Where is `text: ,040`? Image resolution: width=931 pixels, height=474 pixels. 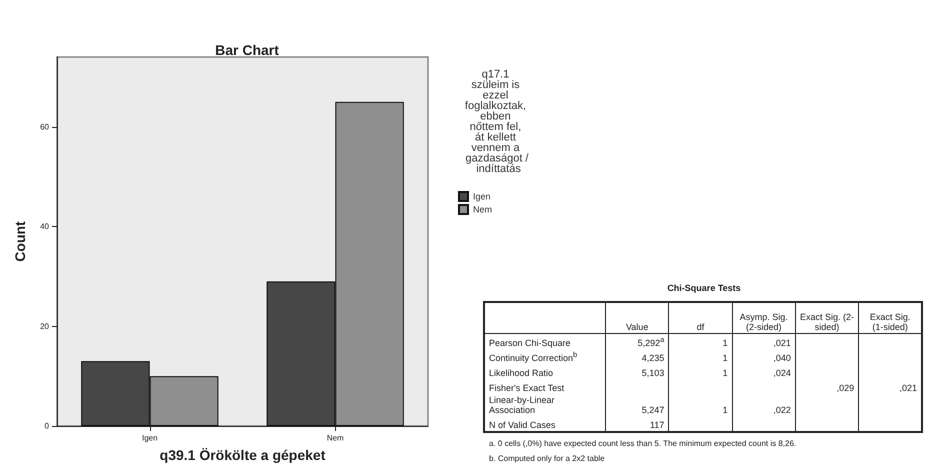
text: ,040 is located at coordinates (782, 358).